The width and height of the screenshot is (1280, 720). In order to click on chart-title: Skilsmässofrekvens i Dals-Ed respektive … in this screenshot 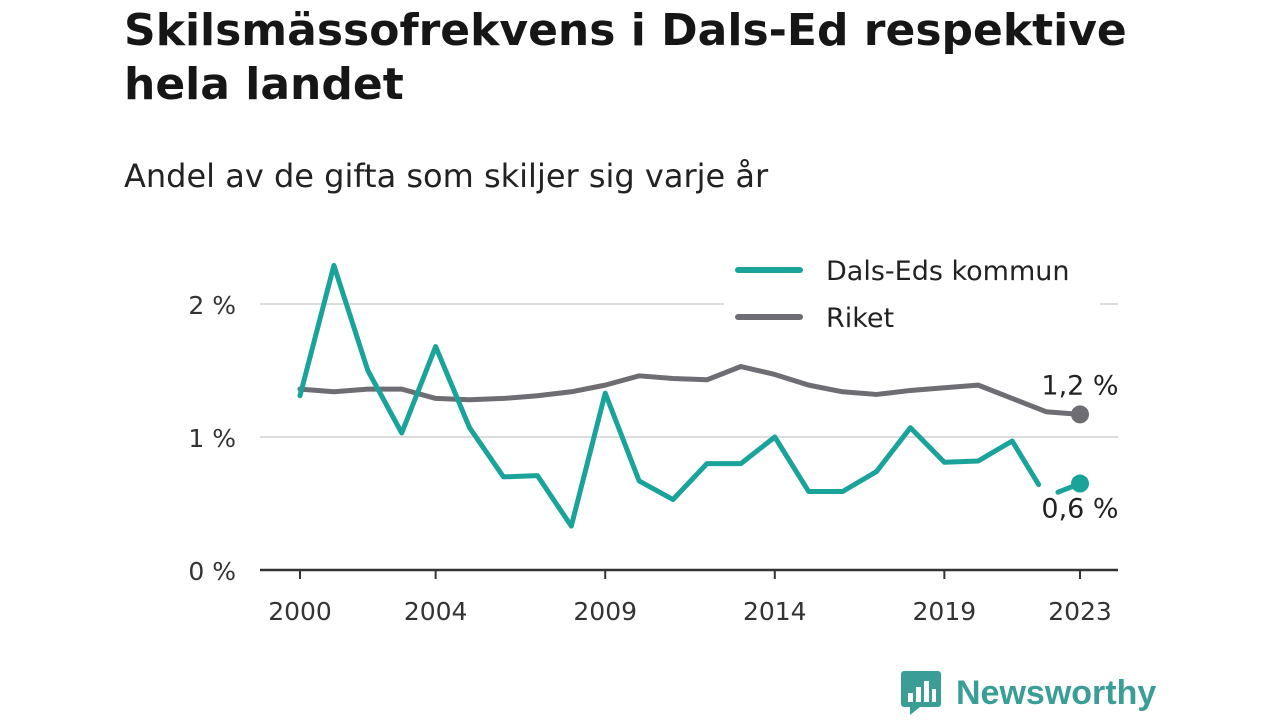, I will do `click(625, 57)`.